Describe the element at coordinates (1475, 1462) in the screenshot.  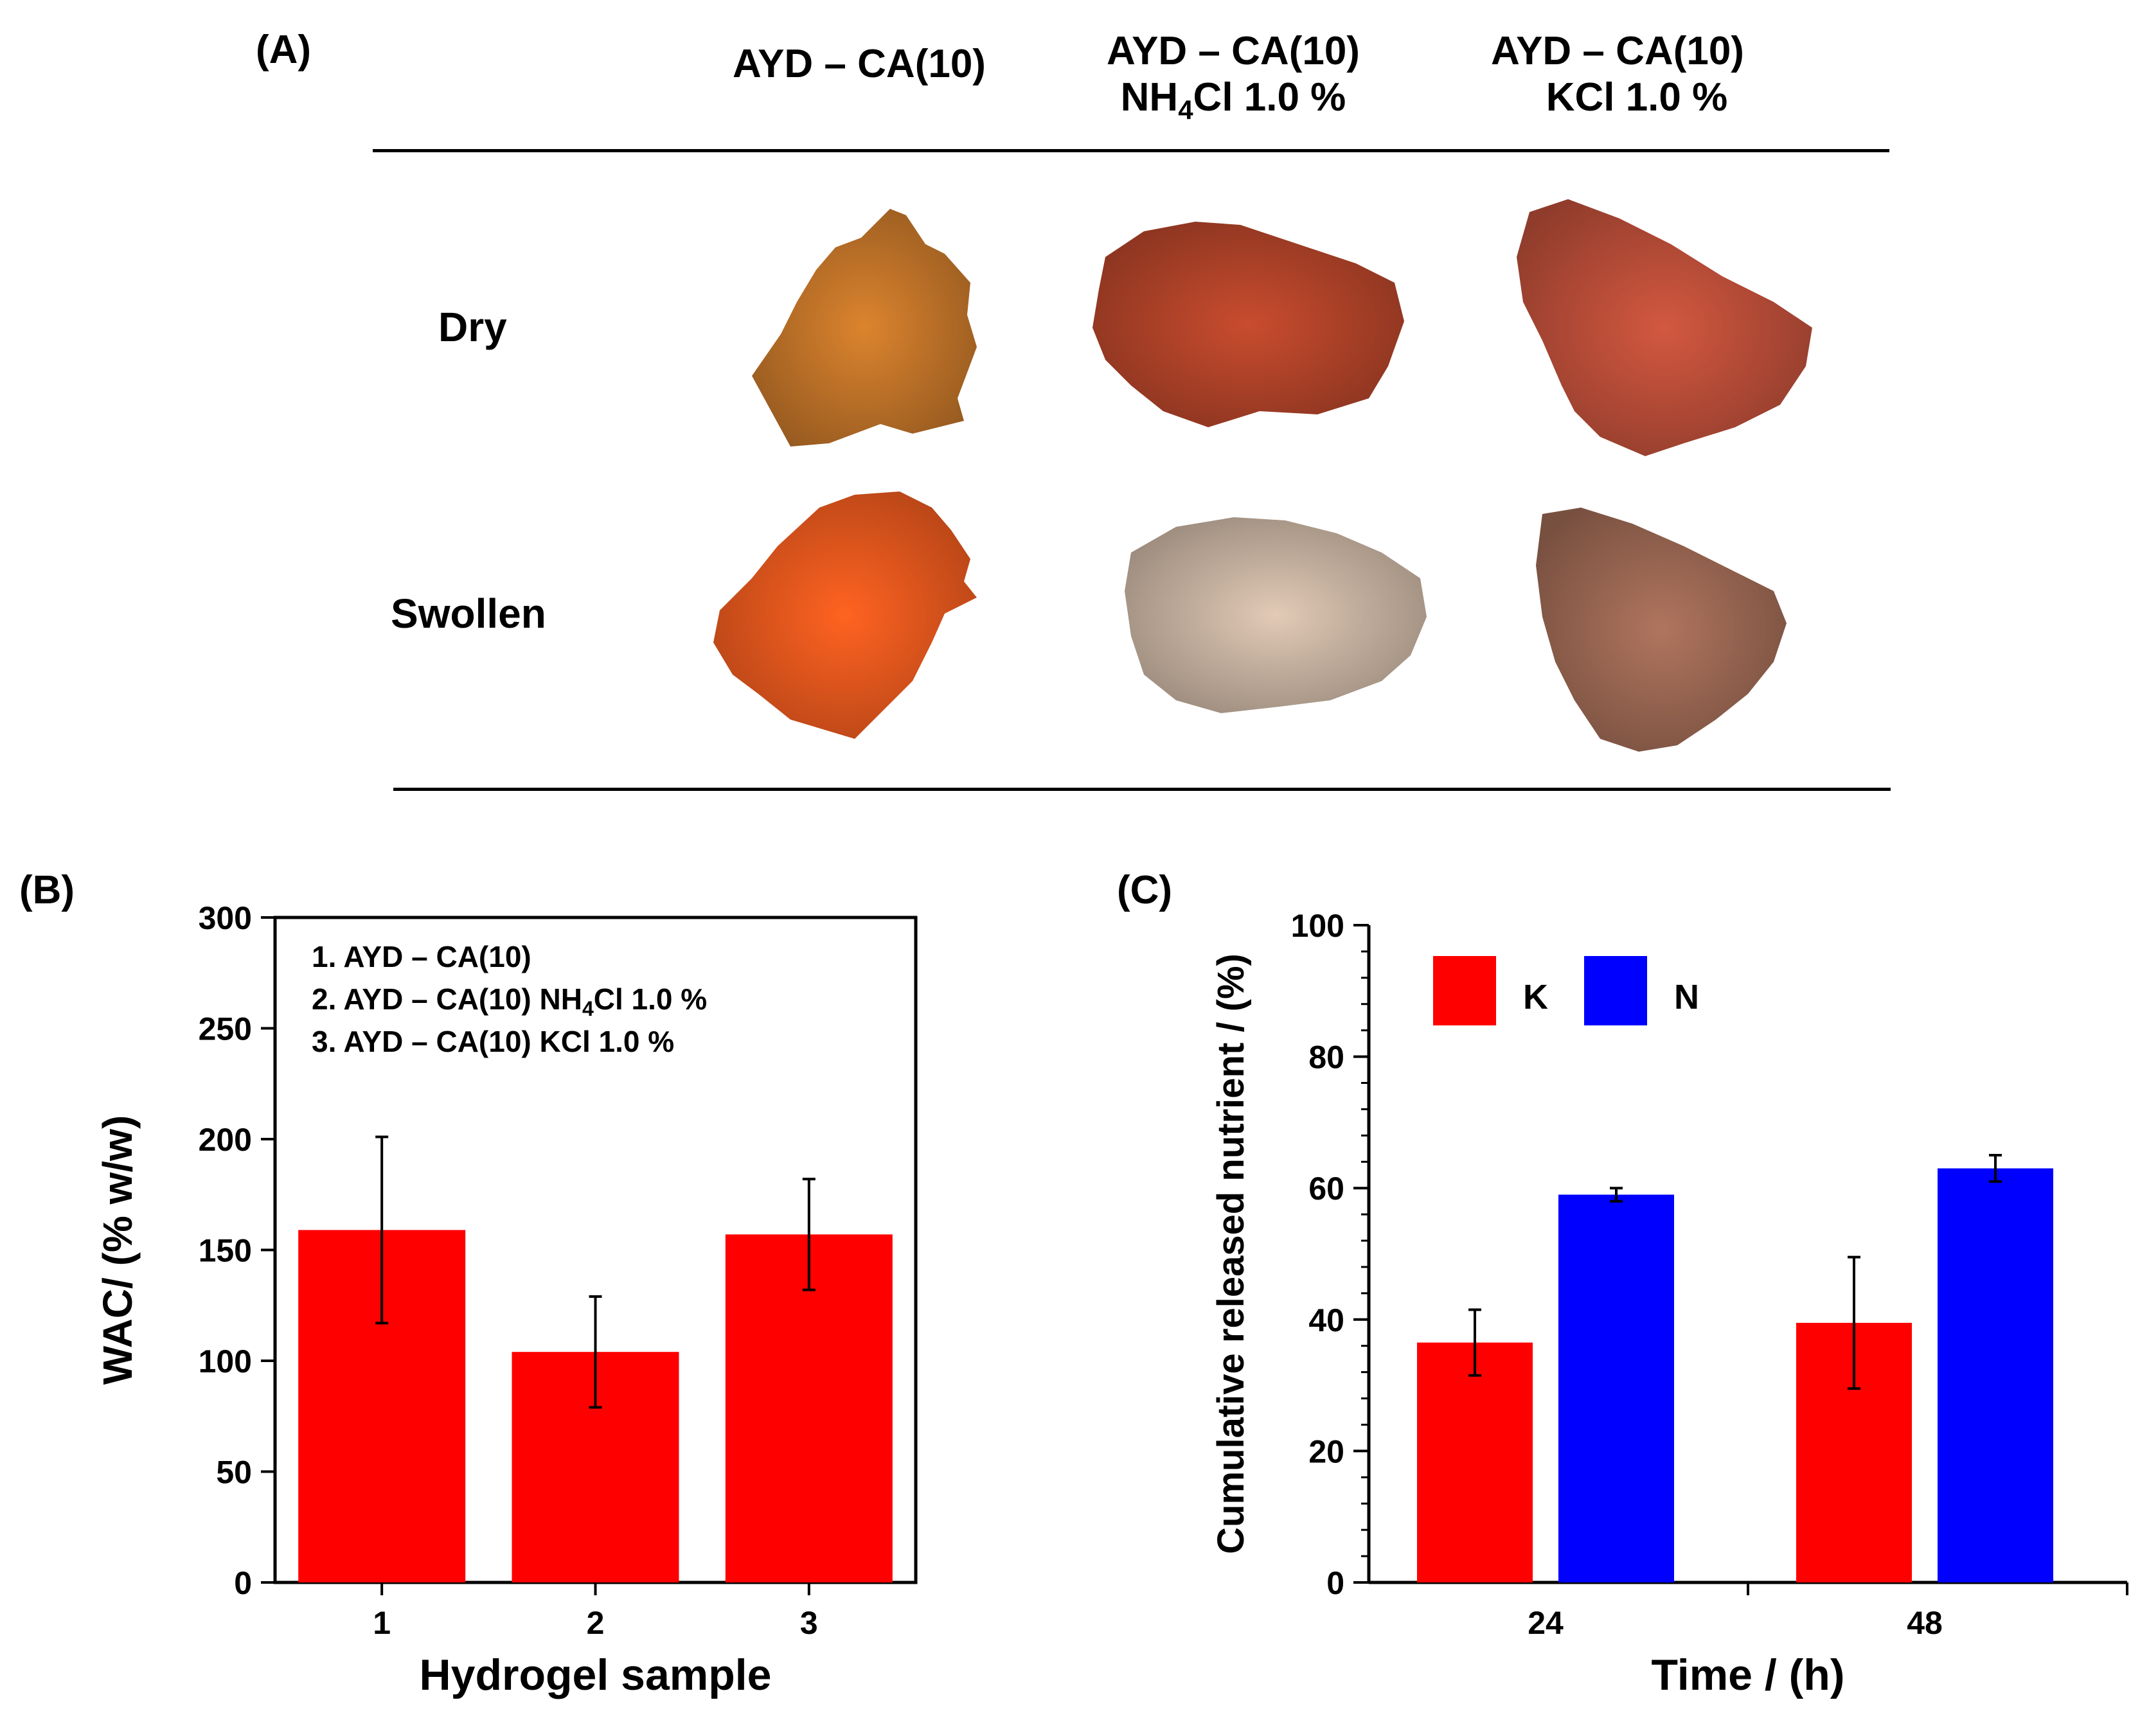
I see `bar-k` at that location.